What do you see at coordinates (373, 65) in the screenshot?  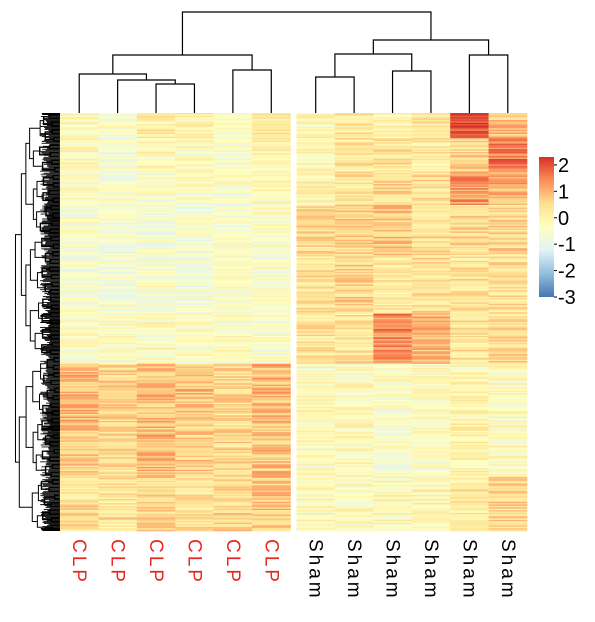 I see `dendrogram-link` at bounding box center [373, 65].